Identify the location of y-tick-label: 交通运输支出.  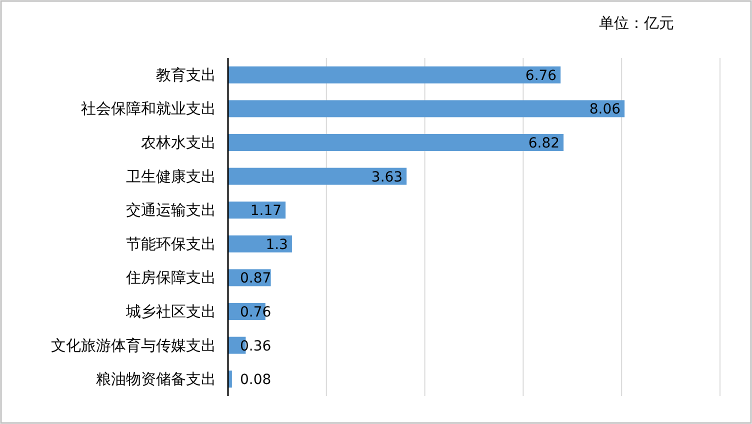
(171, 210).